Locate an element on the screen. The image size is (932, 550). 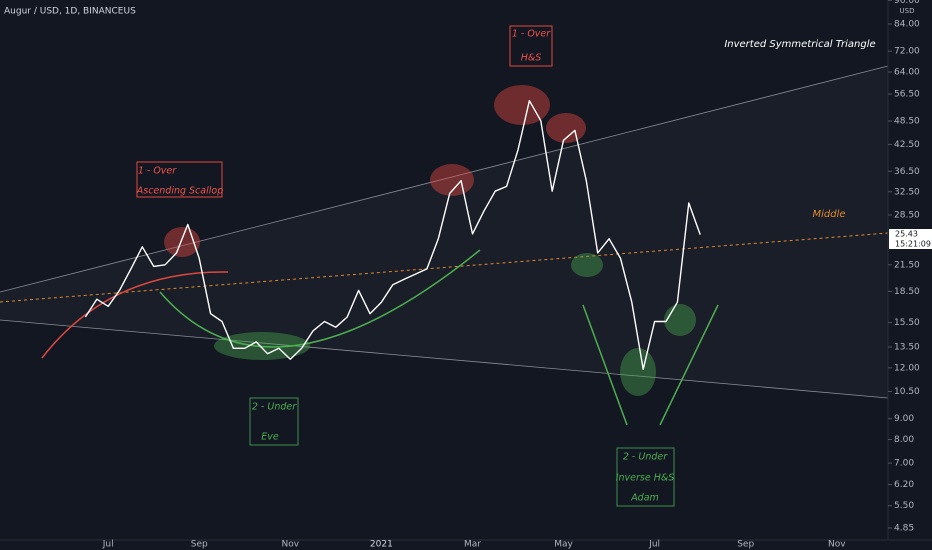
y-tick-label: 7.00 is located at coordinates (904, 464).